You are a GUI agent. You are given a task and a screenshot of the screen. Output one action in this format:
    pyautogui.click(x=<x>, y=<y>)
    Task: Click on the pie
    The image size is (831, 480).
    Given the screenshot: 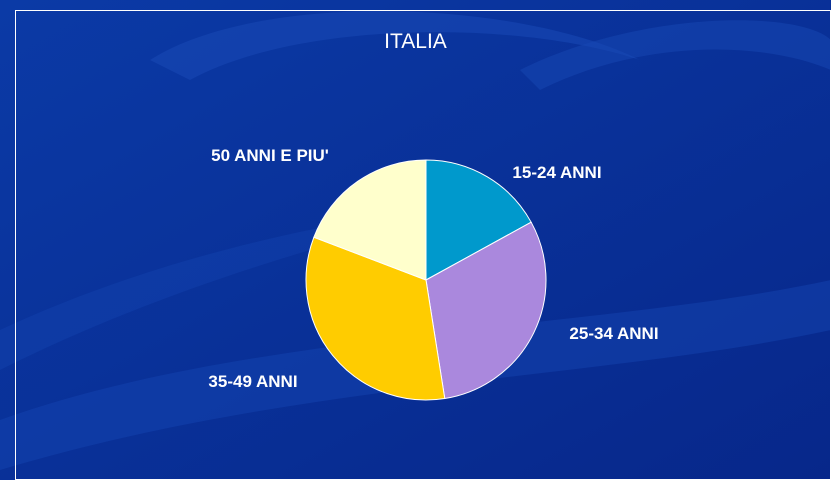 What is the action you would take?
    pyautogui.click(x=426, y=280)
    